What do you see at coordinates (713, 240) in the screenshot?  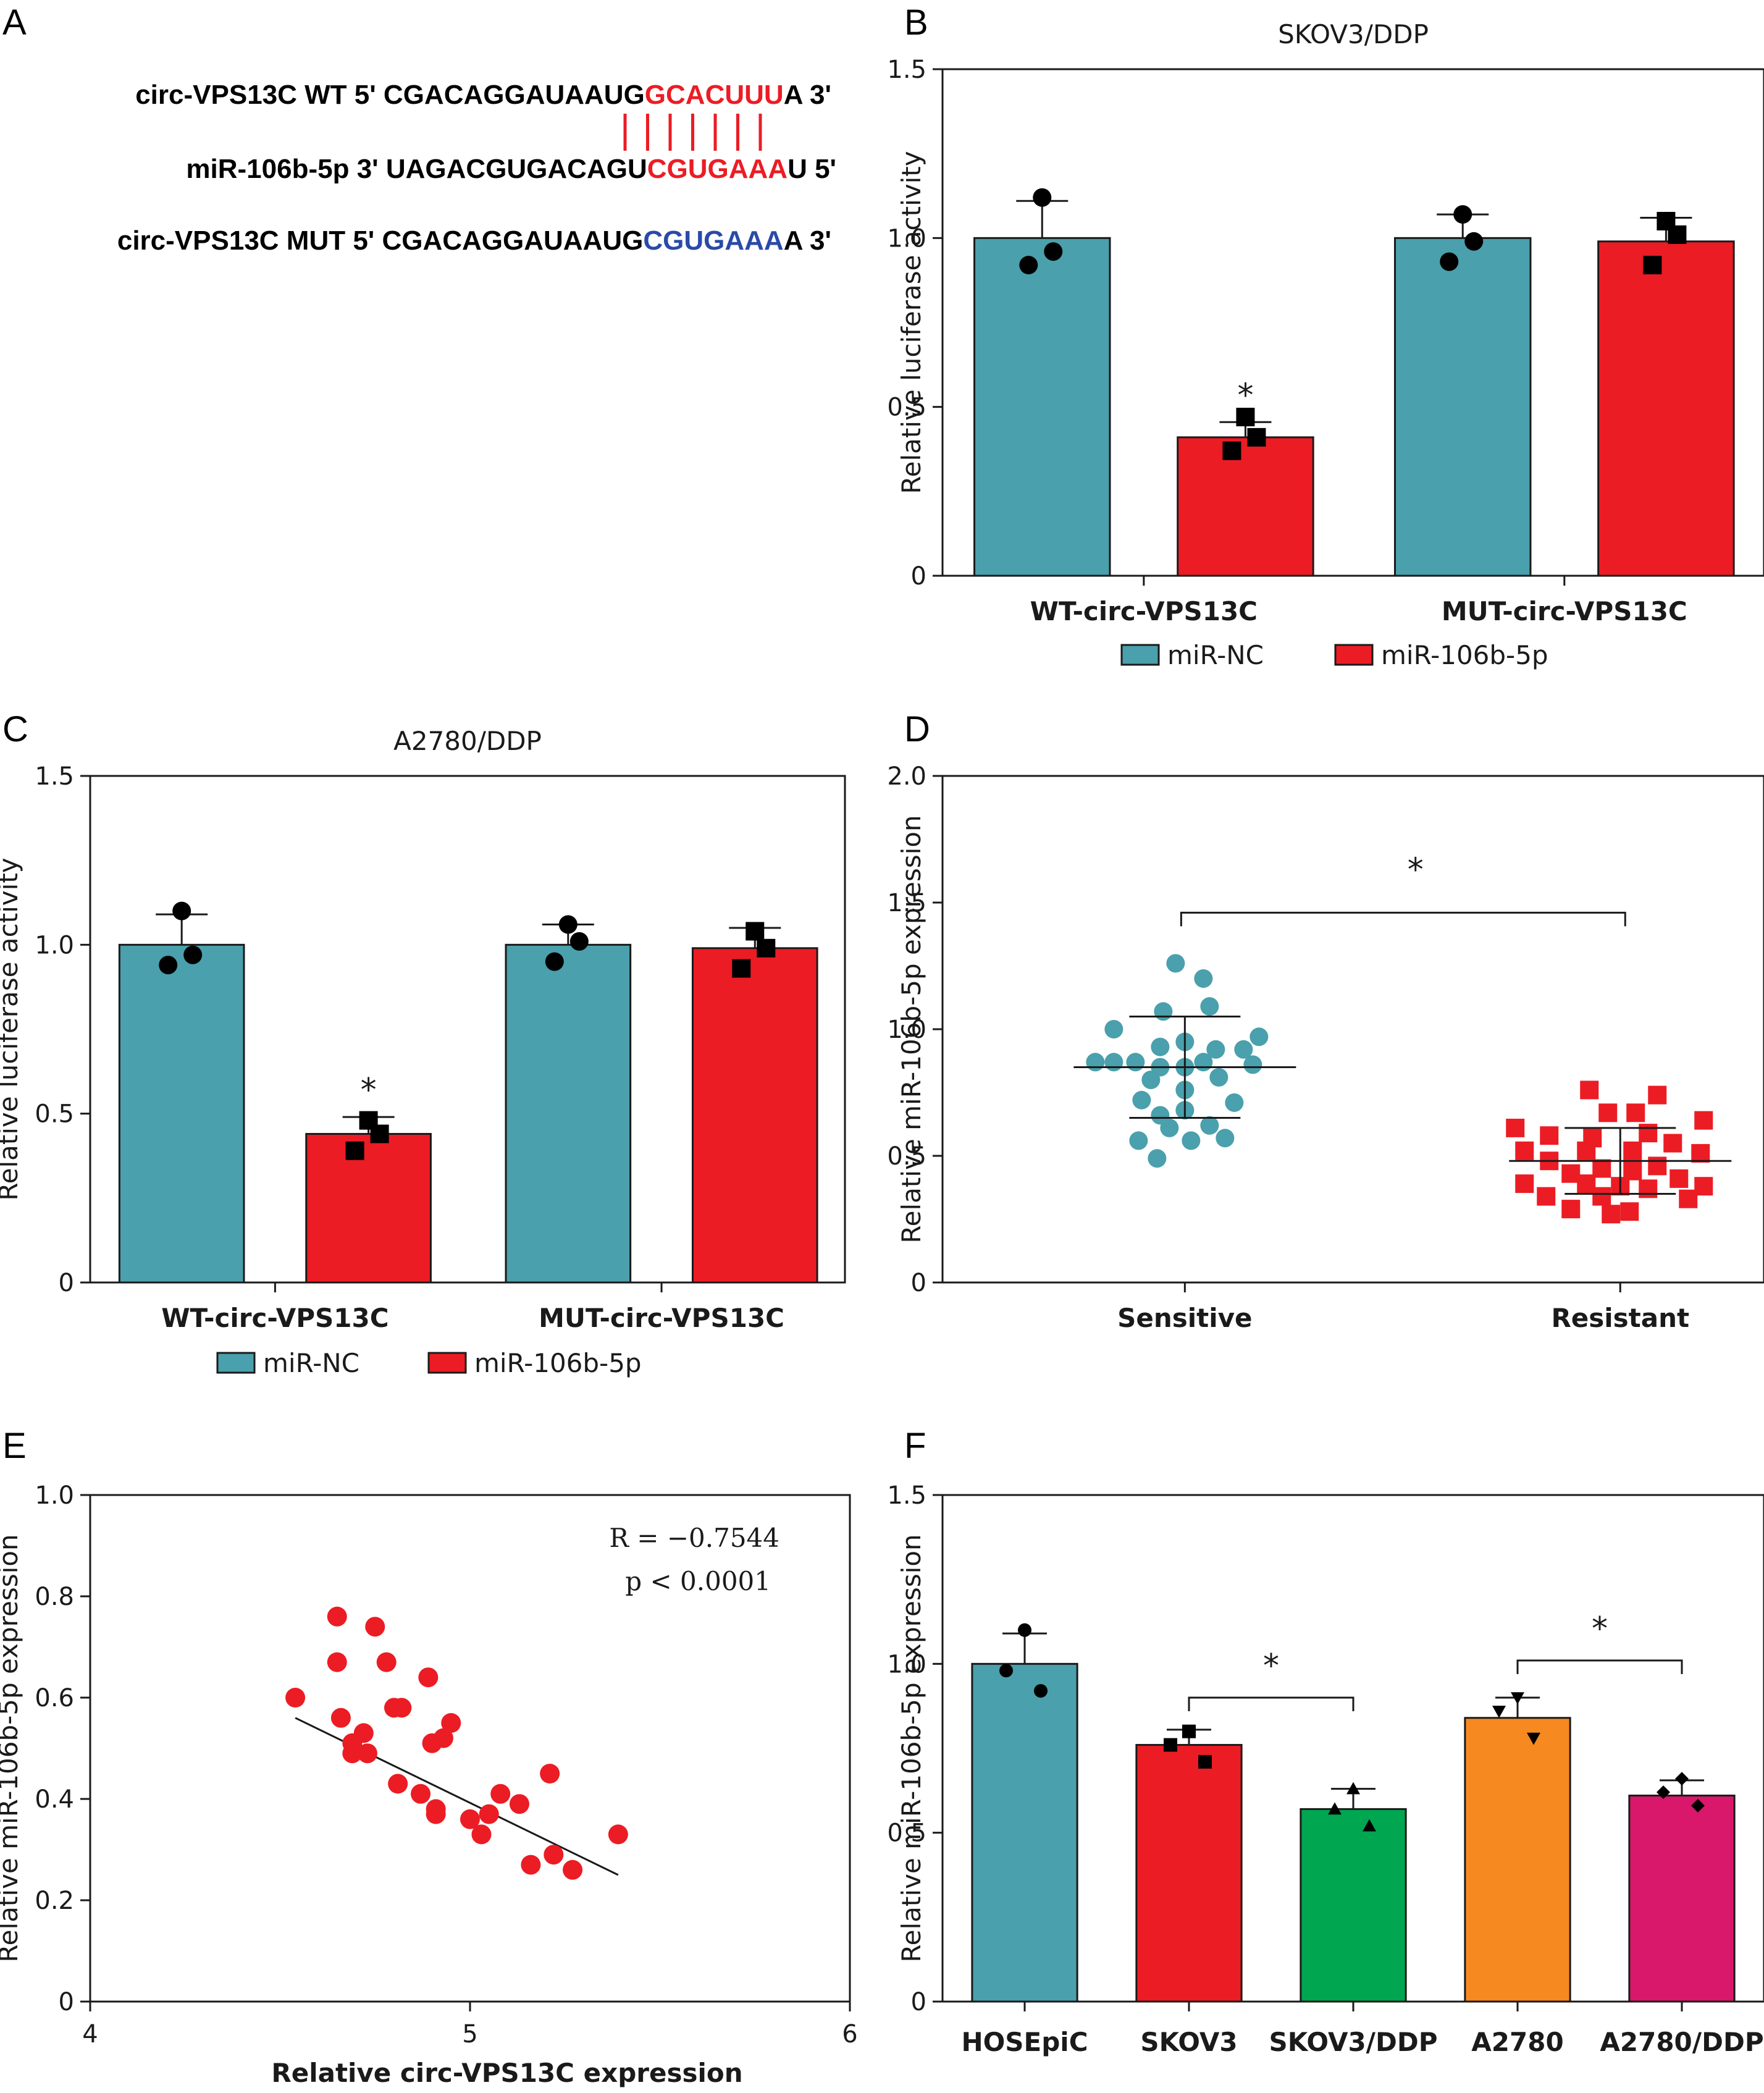 I see `seq-mut-site: CGUGAAA` at bounding box center [713, 240].